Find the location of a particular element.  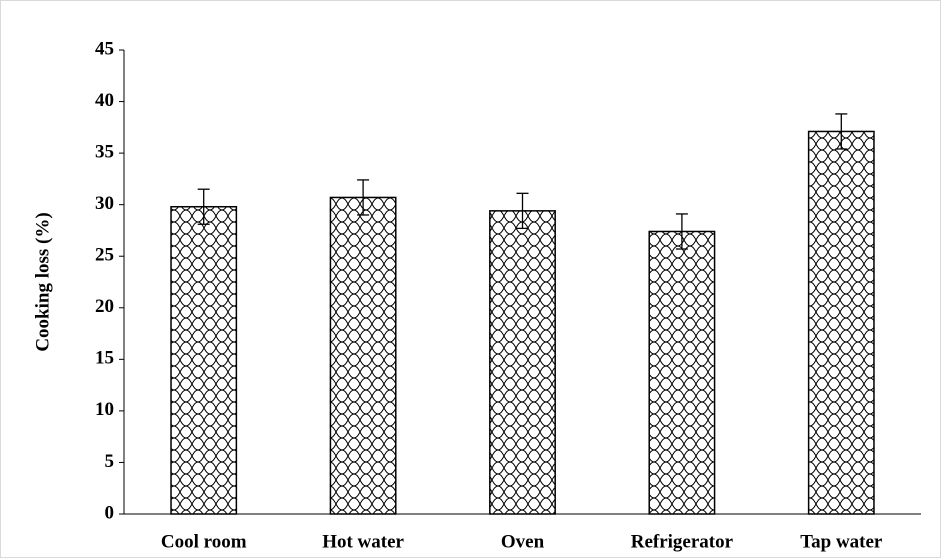

x-tick-label: Tap water is located at coordinates (841, 541).